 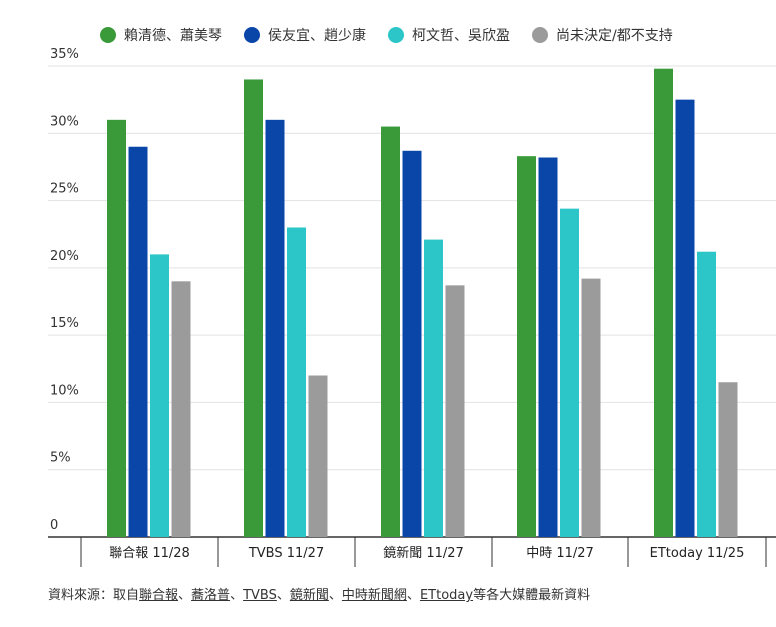 I want to click on x-tick-label: 聯合報 11/28, so click(x=149, y=553).